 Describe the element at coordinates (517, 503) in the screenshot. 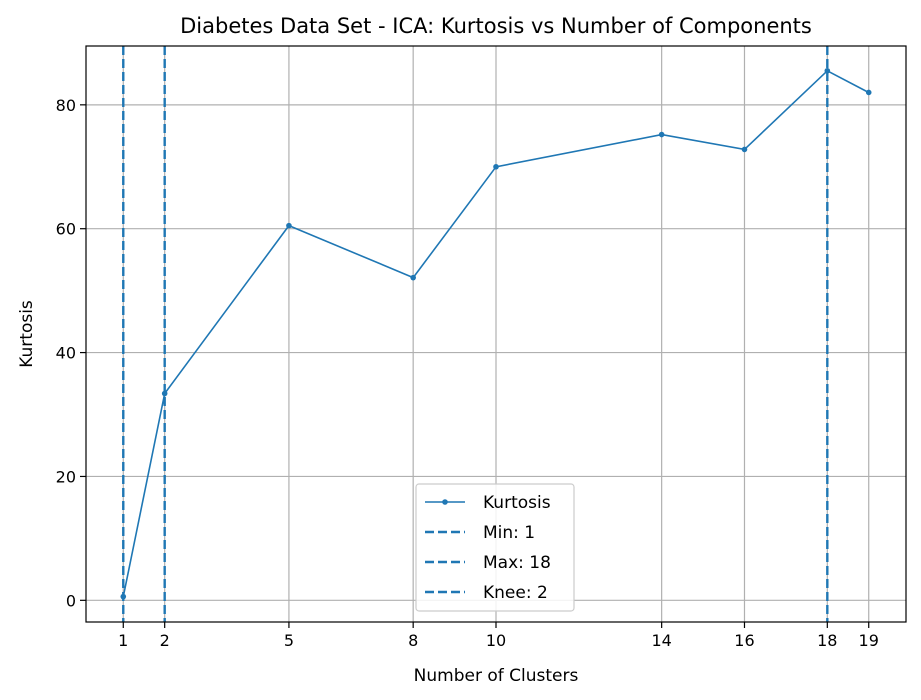

I see `legend-label: Kurtosis` at that location.